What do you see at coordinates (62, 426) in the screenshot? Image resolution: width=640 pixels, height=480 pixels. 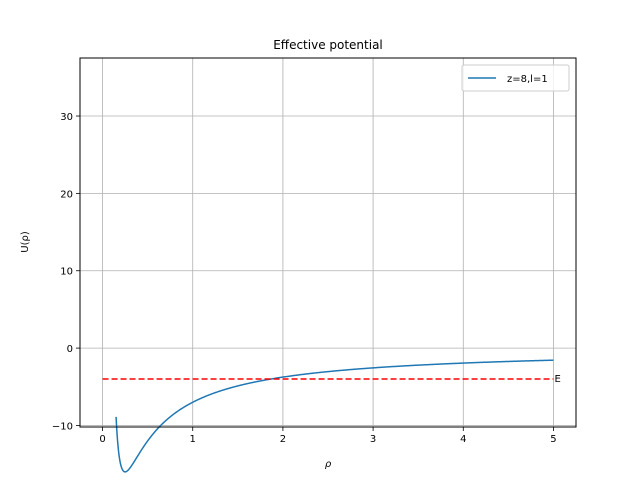 I see `y-tick-label: −10` at bounding box center [62, 426].